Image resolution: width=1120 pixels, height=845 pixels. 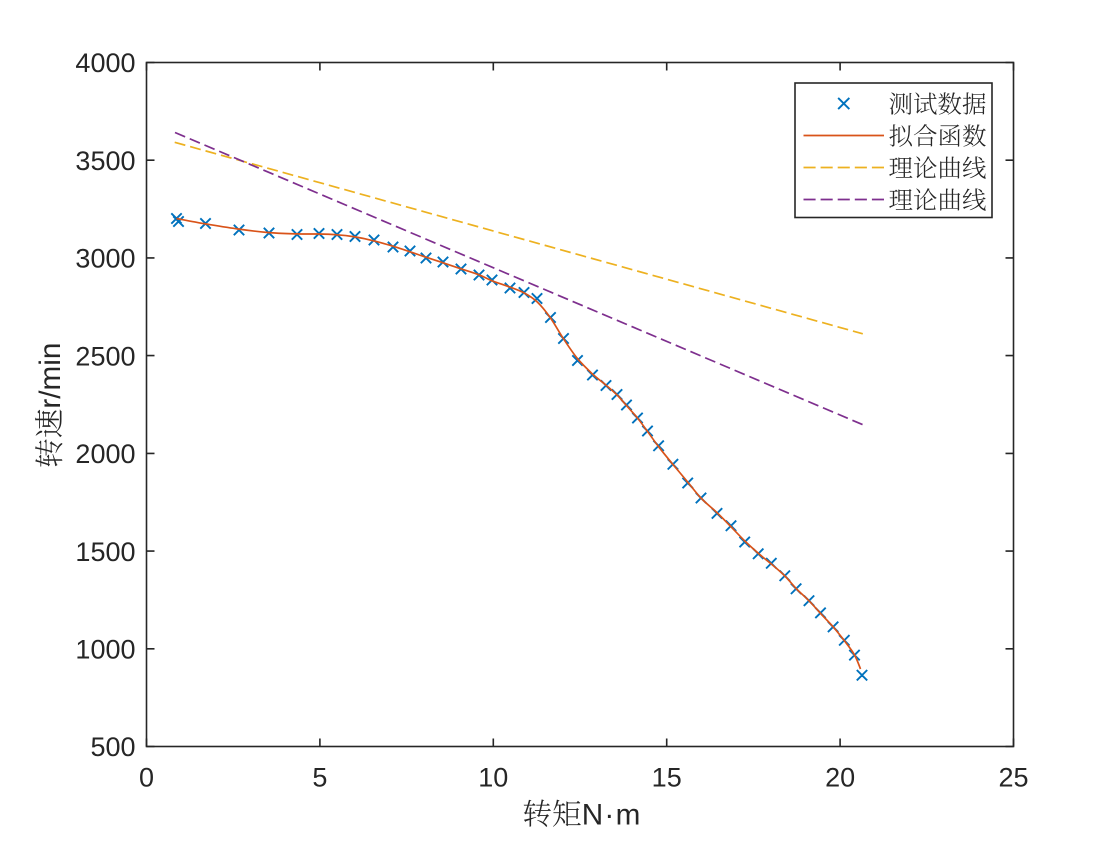 I want to click on svg-text: 1000, so click(x=105, y=650).